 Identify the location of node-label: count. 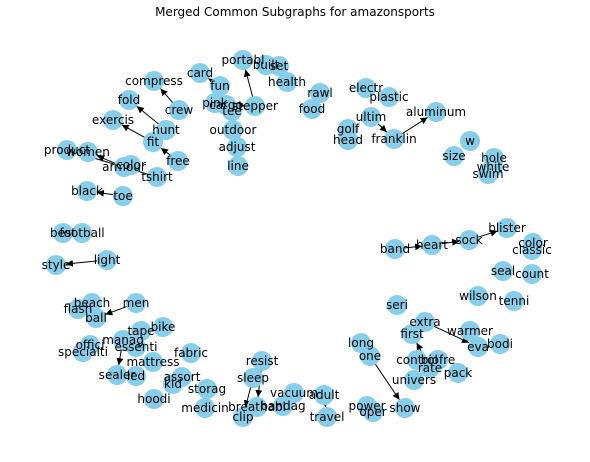
(532, 274).